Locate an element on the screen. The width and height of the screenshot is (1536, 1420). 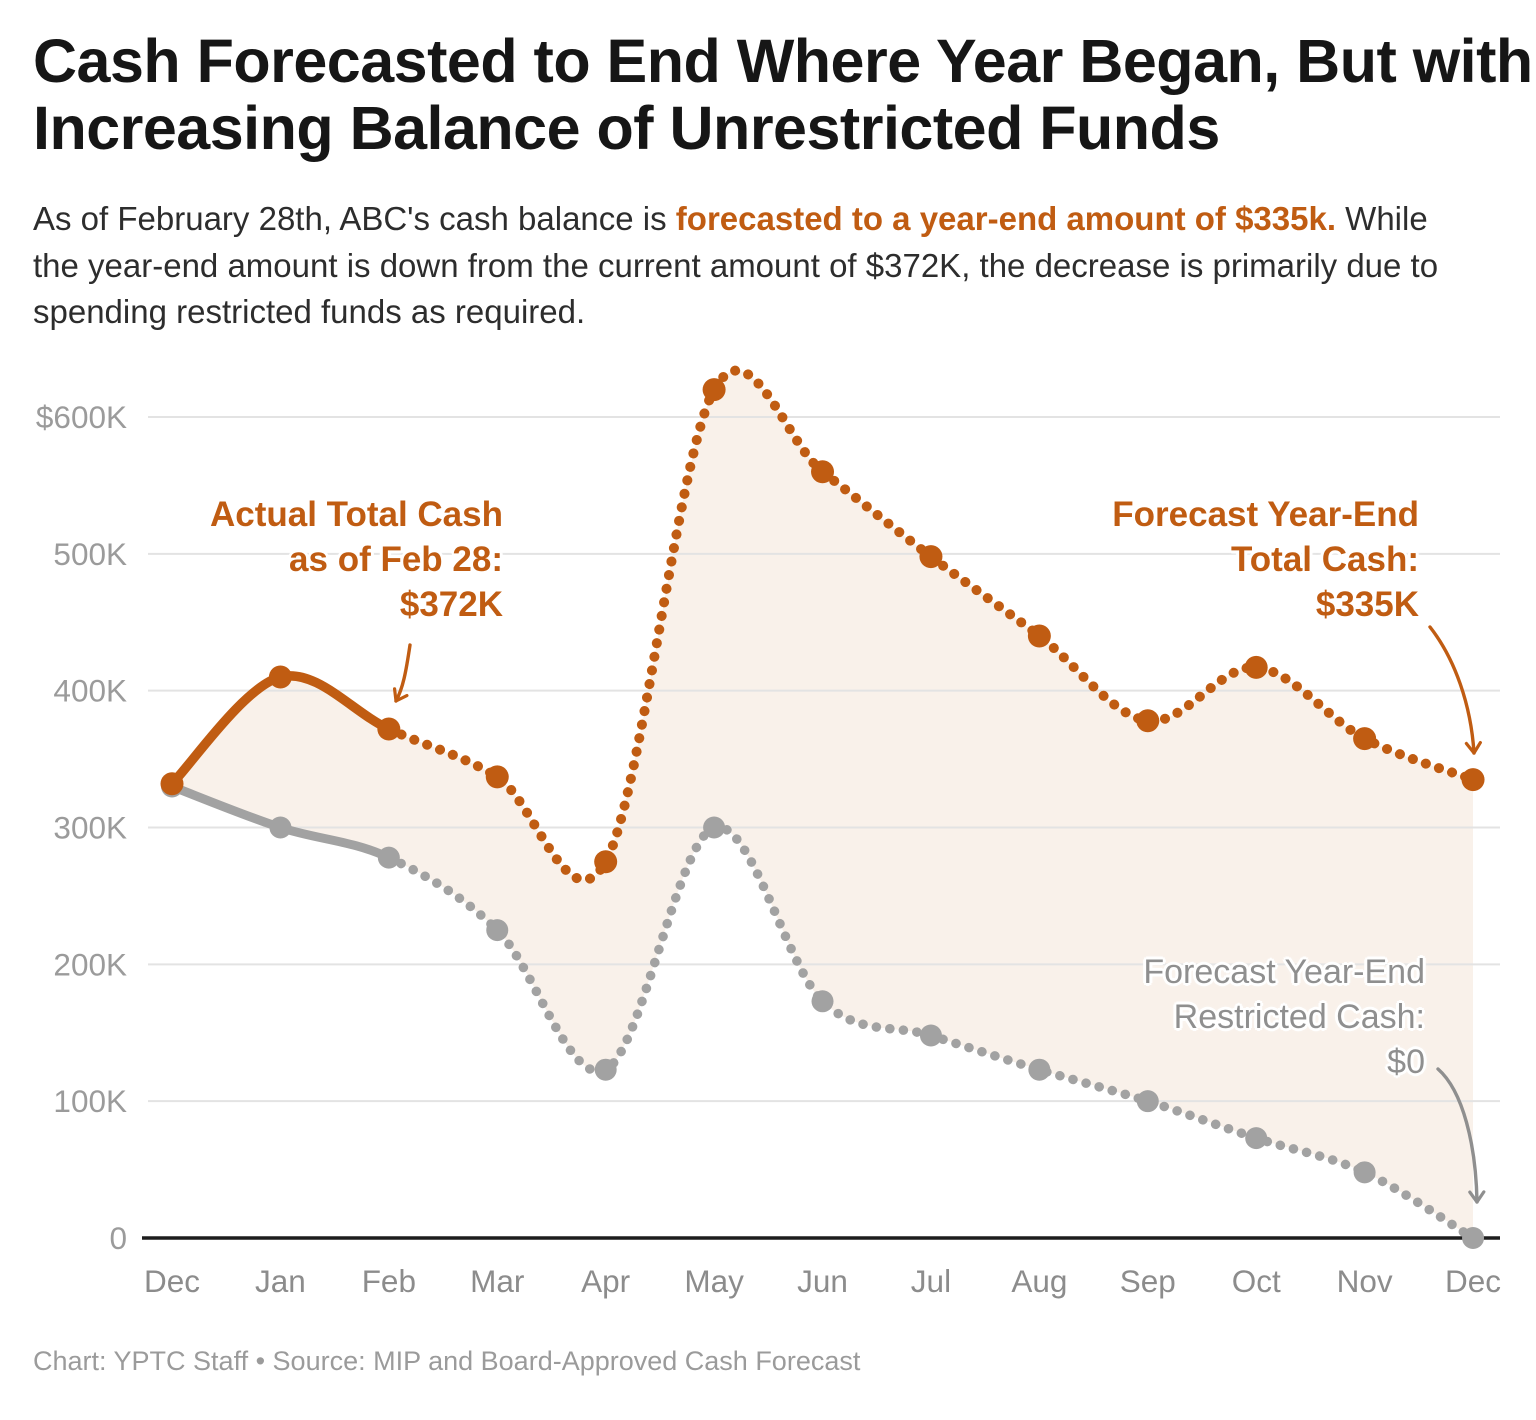
annotation-forecast-year-end-restricted-cash: Forecast Year-End Restricted Cash: $0 is located at coordinates (1284, 1017).